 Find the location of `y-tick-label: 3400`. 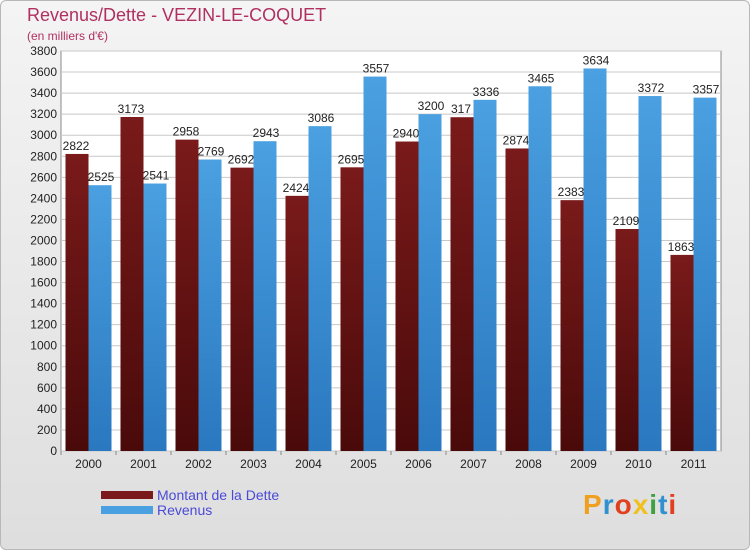

y-tick-label: 3400 is located at coordinates (43, 93).